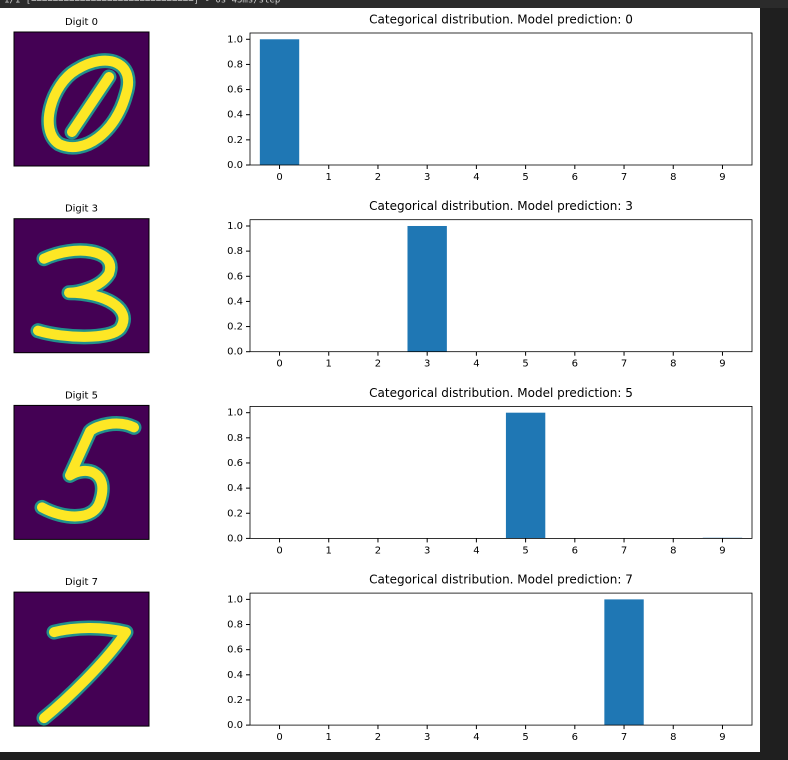 Image resolution: width=788 pixels, height=760 pixels. I want to click on image-title: Digit 7, so click(81, 582).